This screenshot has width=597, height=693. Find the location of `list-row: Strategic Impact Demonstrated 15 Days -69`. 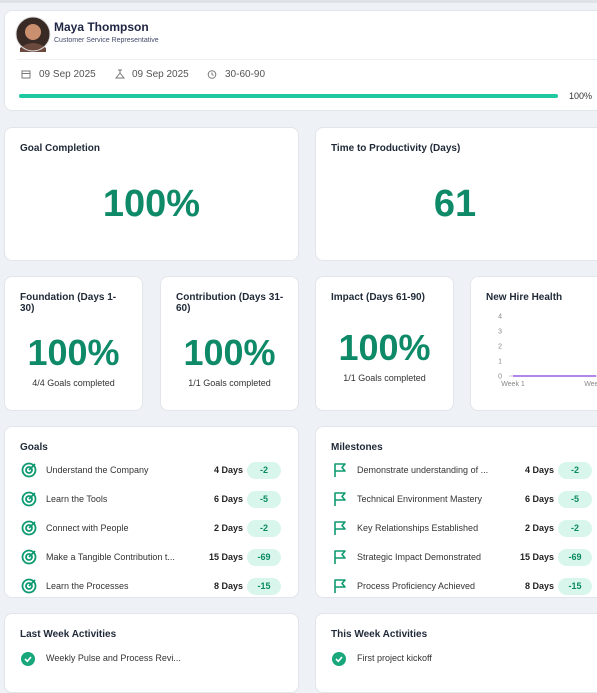

list-row: Strategic Impact Demonstrated 15 Days -69 is located at coordinates (456, 559).